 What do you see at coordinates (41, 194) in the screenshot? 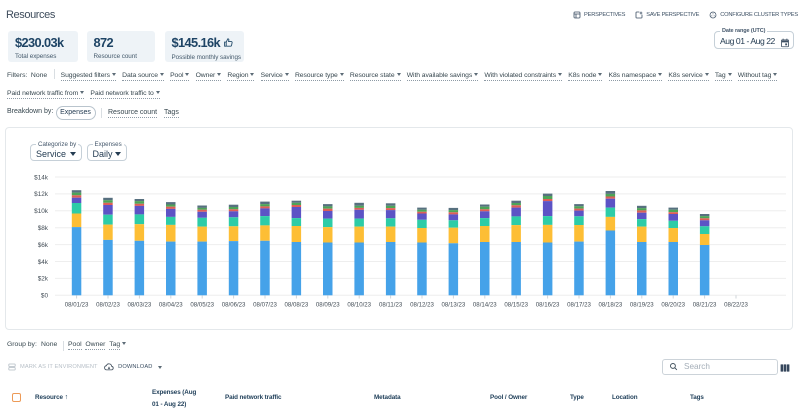
I see `svg-text: $12k` at bounding box center [41, 194].